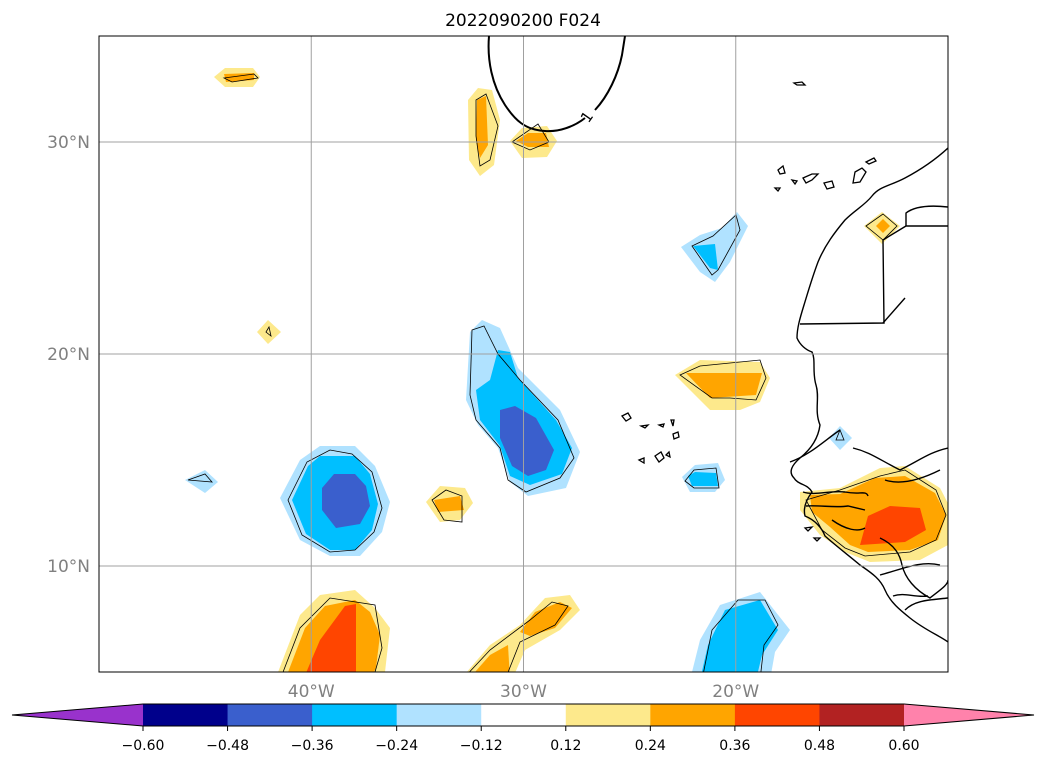 Image resolution: width=1047 pixels, height=765 pixels. Describe the element at coordinates (143, 746) in the screenshot. I see `colorbar-tick-label: −0.60` at that location.